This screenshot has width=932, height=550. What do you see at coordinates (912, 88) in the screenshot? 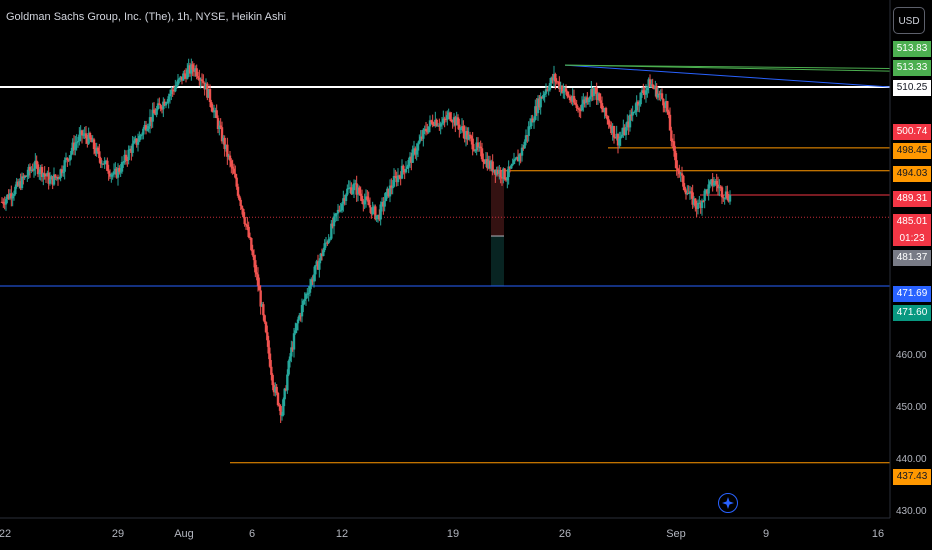
I see `price-label: 510.25` at bounding box center [912, 88].